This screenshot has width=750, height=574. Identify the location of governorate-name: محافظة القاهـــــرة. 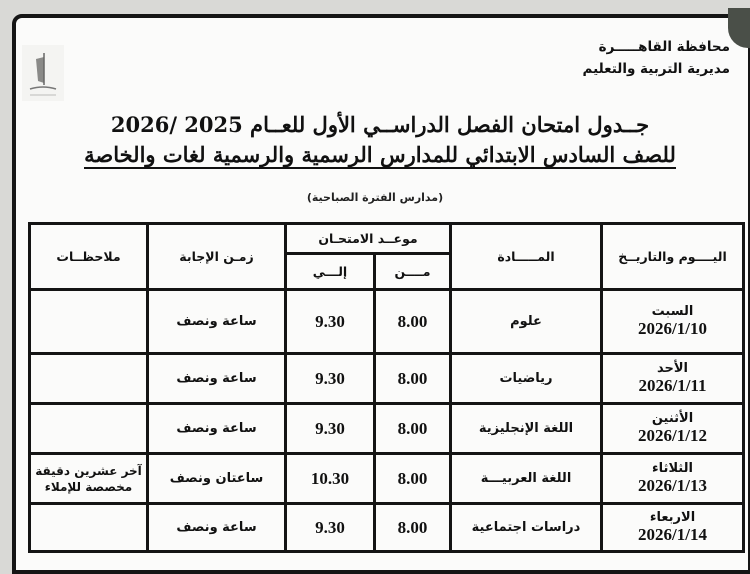
(664, 47).